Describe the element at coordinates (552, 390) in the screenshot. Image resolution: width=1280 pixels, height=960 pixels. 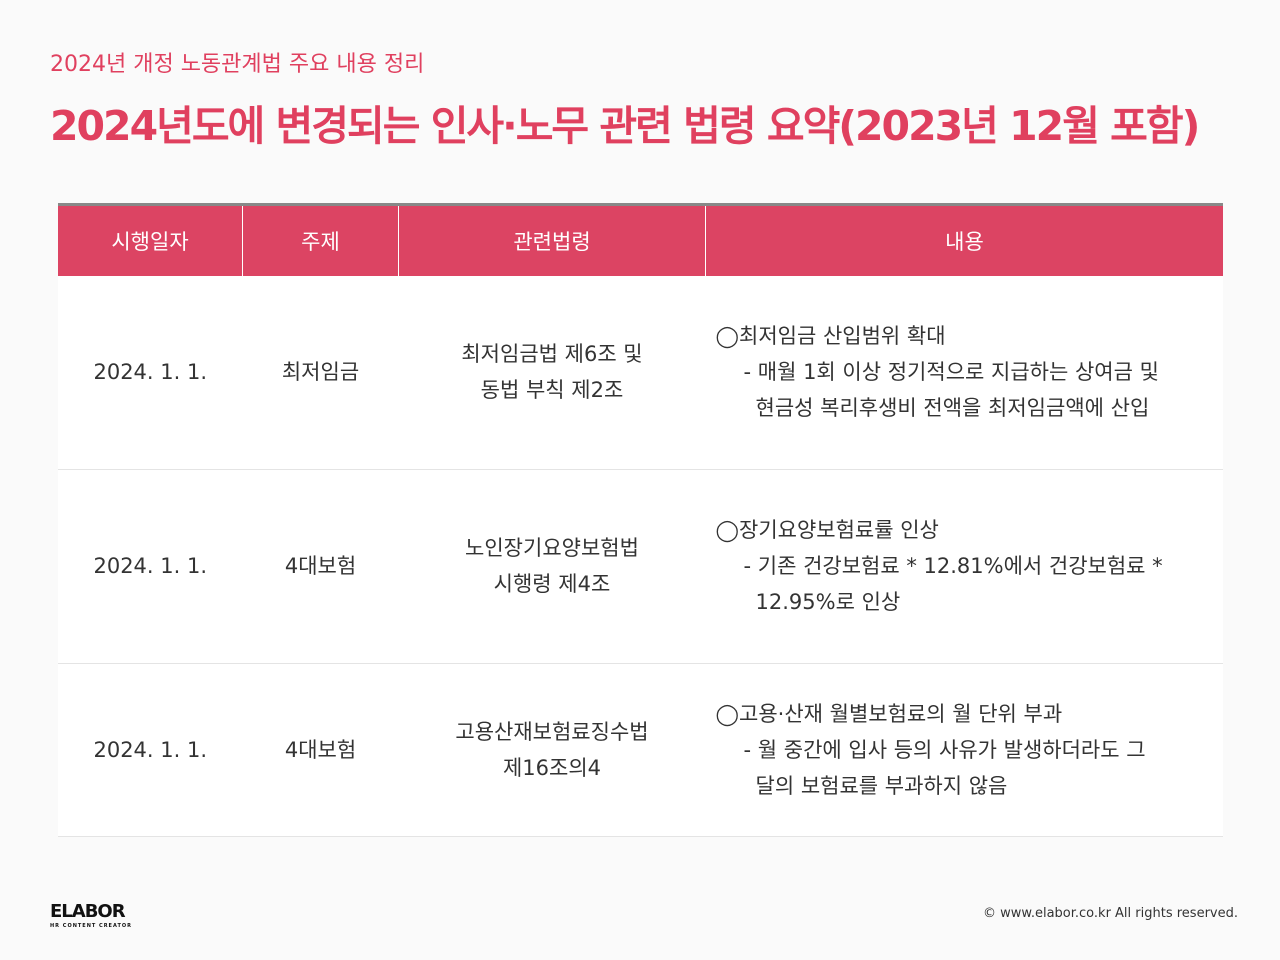
I see `law-line: 동법 부칙 제2조` at that location.